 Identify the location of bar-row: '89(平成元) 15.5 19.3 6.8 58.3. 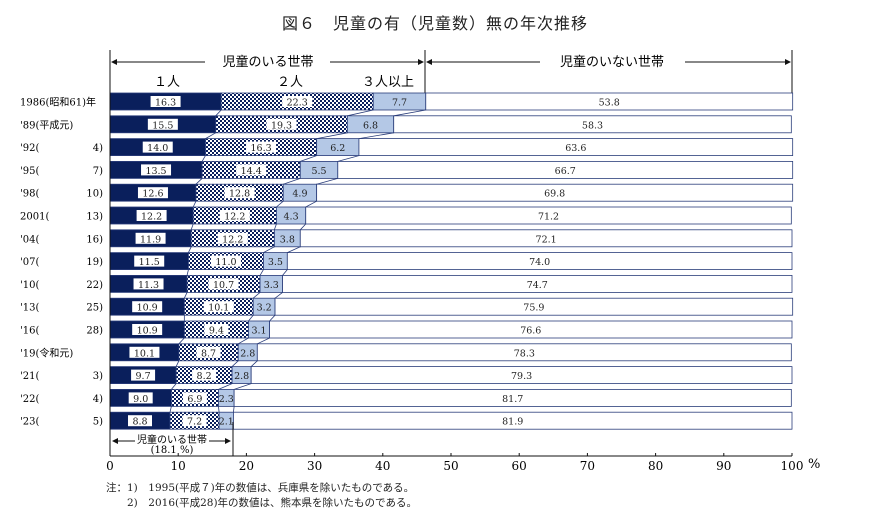
(406, 124).